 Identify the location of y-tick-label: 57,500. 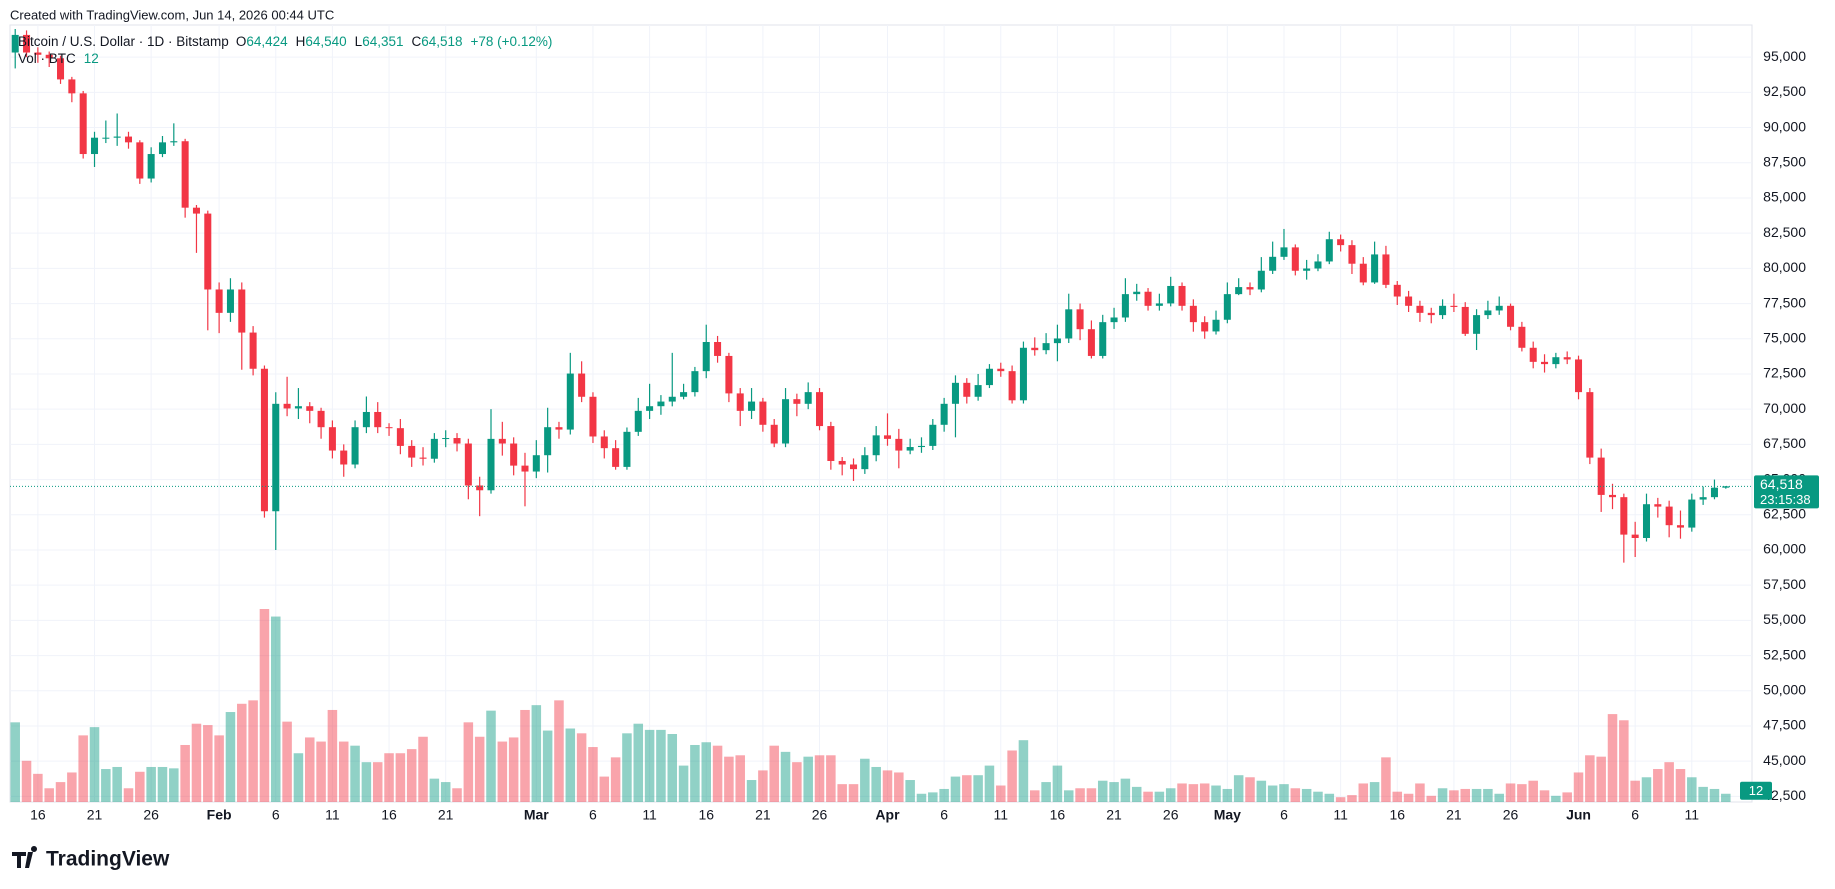
(1784, 584).